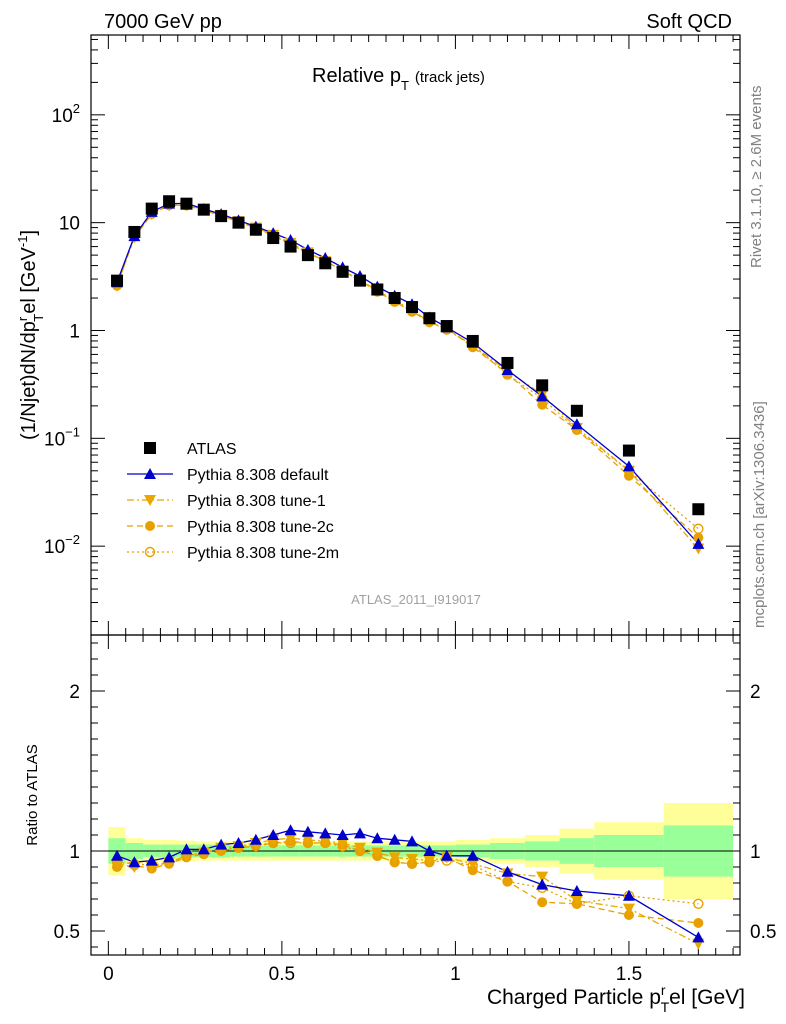 Image resolution: width=786 pixels, height=1024 pixels. Describe the element at coordinates (416, 599) in the screenshot. I see `analysis-id-label: ATLAS_2011_I919017` at that location.